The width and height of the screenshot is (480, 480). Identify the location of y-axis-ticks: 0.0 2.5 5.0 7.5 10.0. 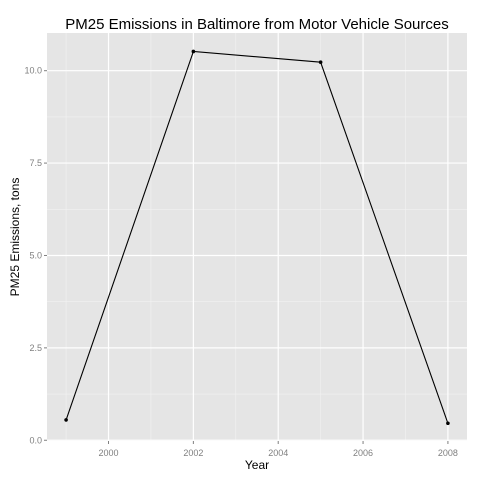
(35, 255).